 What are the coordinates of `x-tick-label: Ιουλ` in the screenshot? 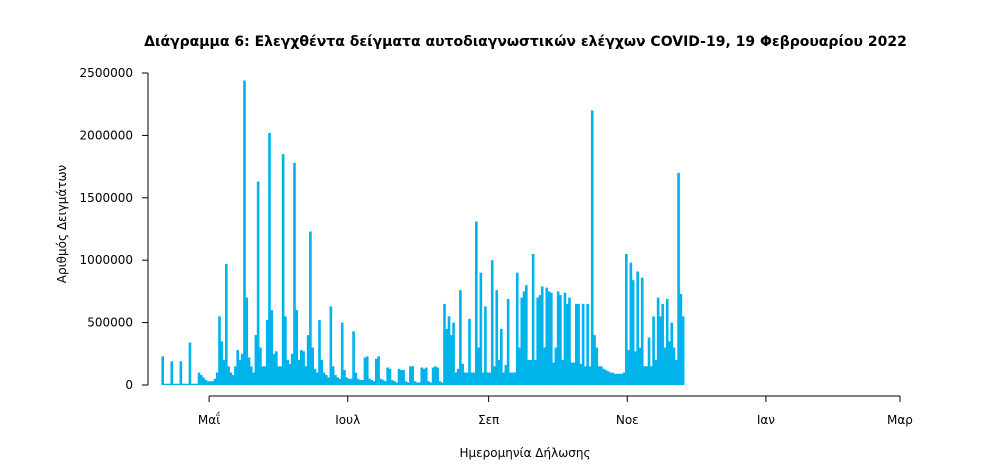 It's located at (347, 420).